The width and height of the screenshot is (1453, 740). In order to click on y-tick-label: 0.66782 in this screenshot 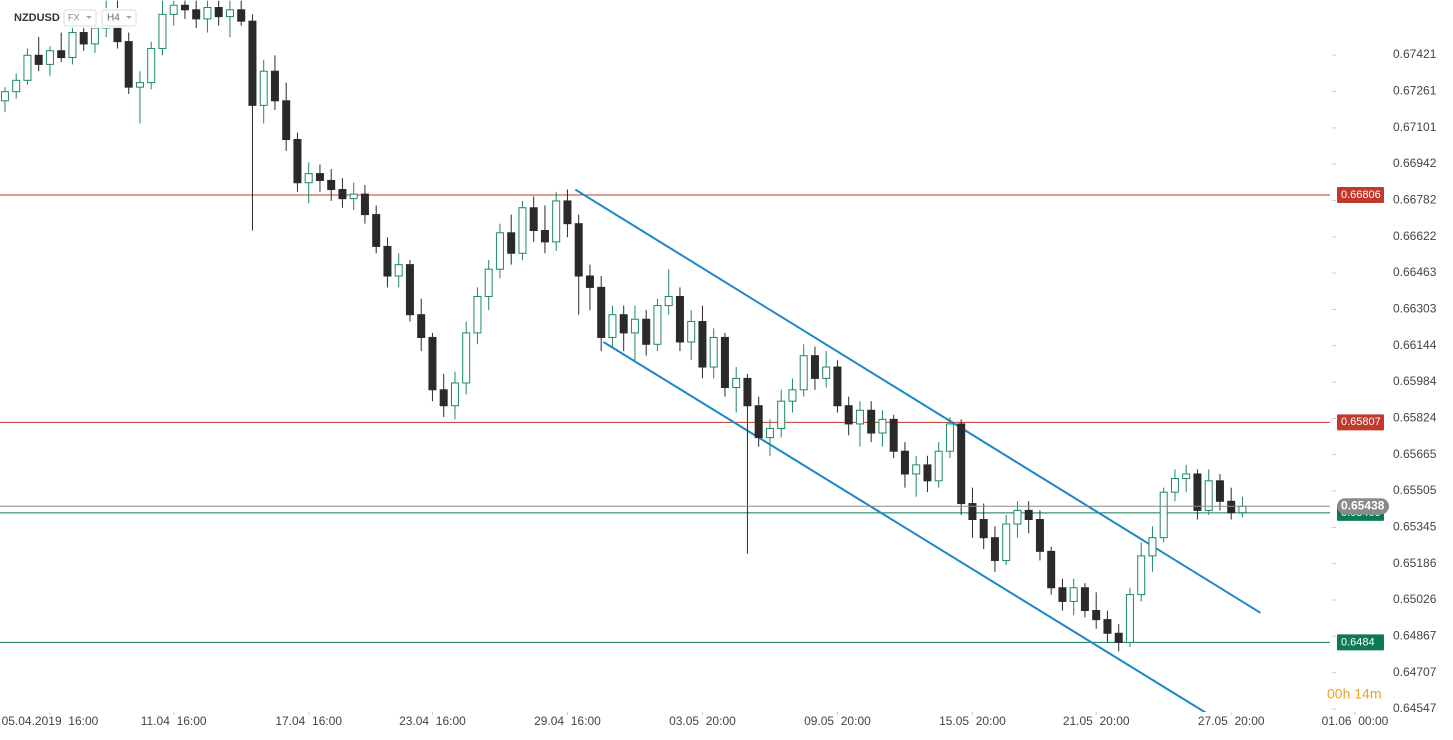, I will do `click(1415, 200)`.